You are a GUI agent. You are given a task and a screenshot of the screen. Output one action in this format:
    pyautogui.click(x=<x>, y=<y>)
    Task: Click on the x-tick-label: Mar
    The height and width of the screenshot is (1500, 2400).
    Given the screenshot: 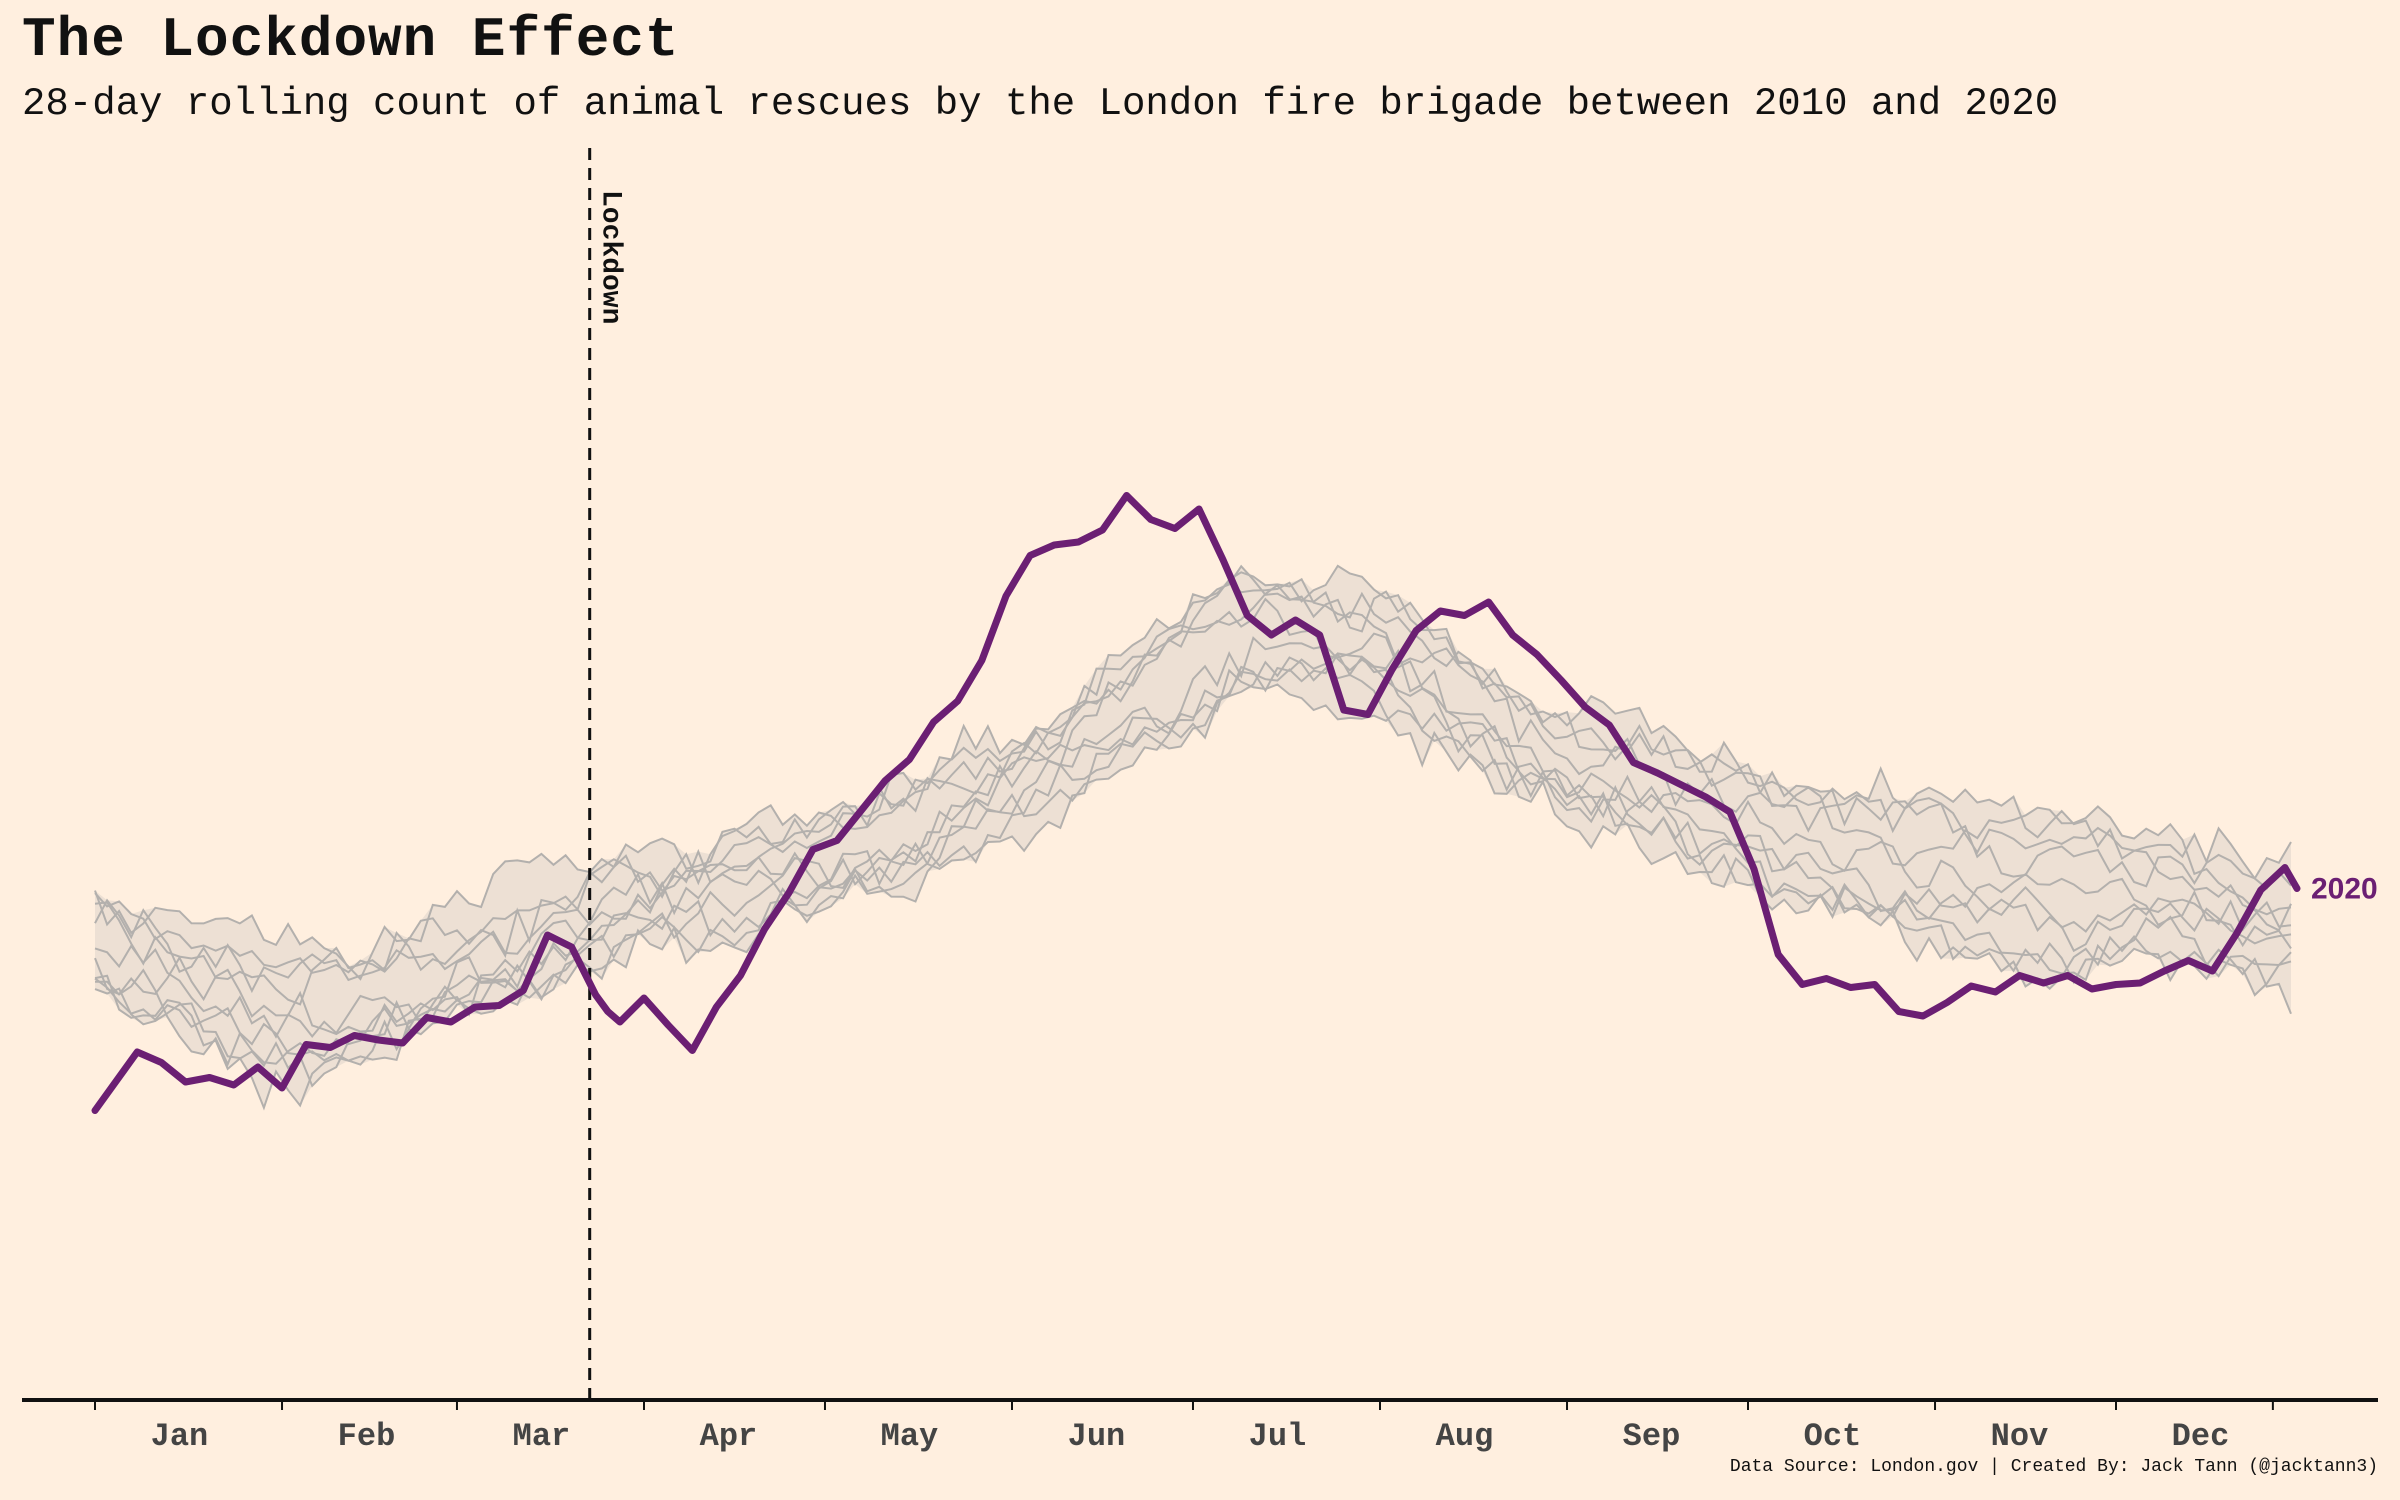 What is the action you would take?
    pyautogui.click(x=542, y=1436)
    